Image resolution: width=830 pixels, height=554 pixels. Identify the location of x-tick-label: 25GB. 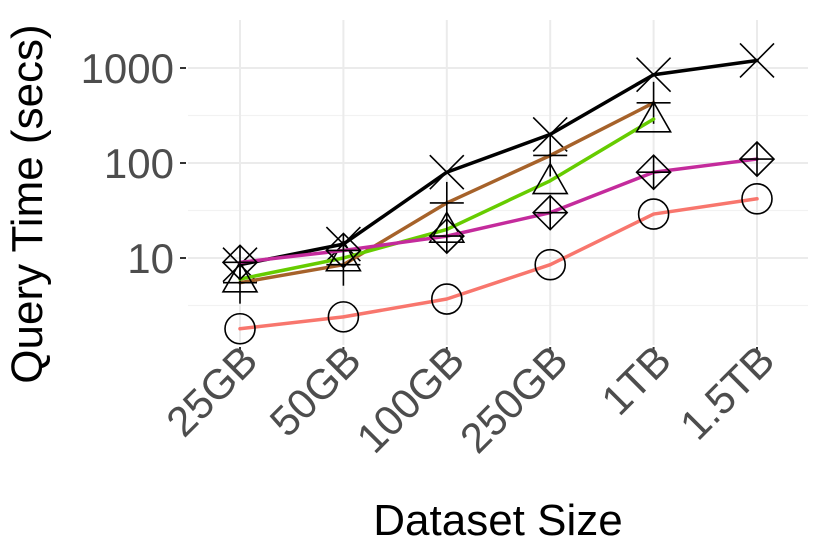
(211, 390).